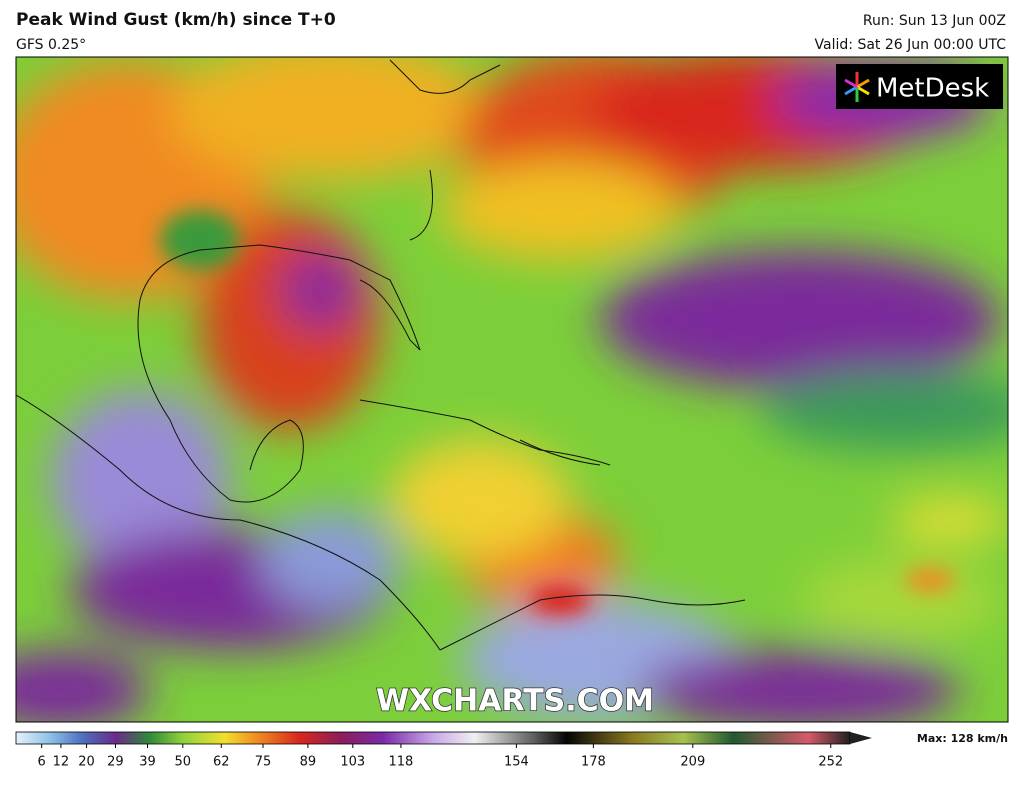 This screenshot has width=1024, height=790. What do you see at coordinates (911, 45) in the screenshot?
I see `valid-time: Valid: Sat 26 Jun 00:00 UTC` at bounding box center [911, 45].